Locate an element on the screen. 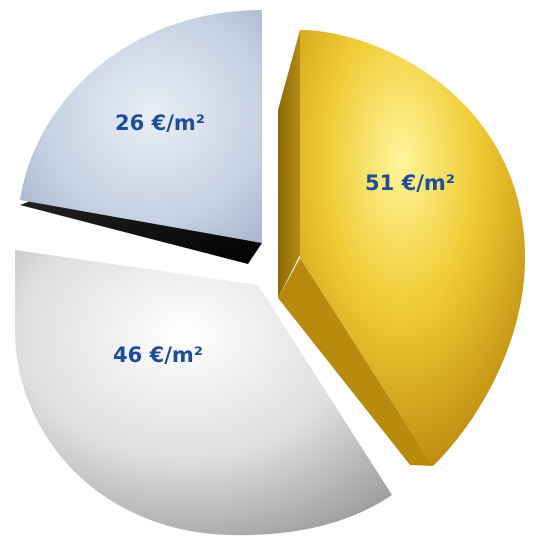 The image size is (538, 536). pie-slice-2-label: 46 €/m² is located at coordinates (158, 355).